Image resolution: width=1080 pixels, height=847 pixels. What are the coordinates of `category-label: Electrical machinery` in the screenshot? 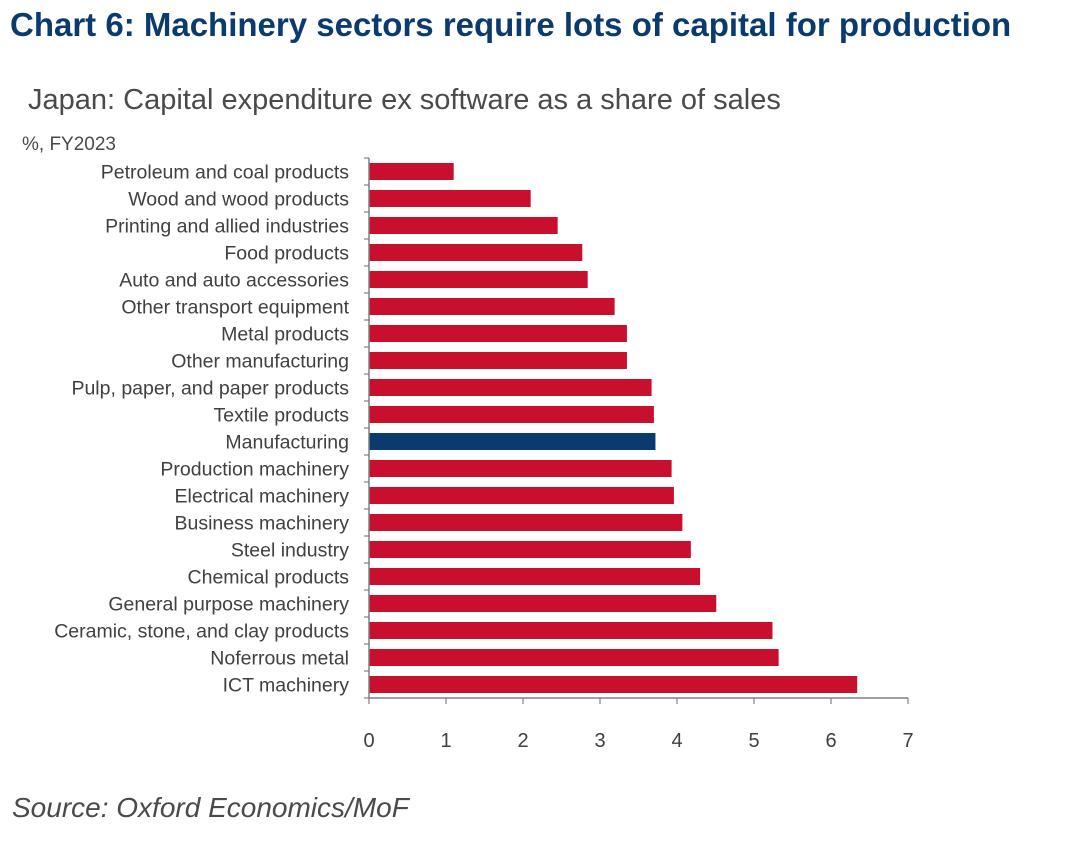 It's located at (262, 497).